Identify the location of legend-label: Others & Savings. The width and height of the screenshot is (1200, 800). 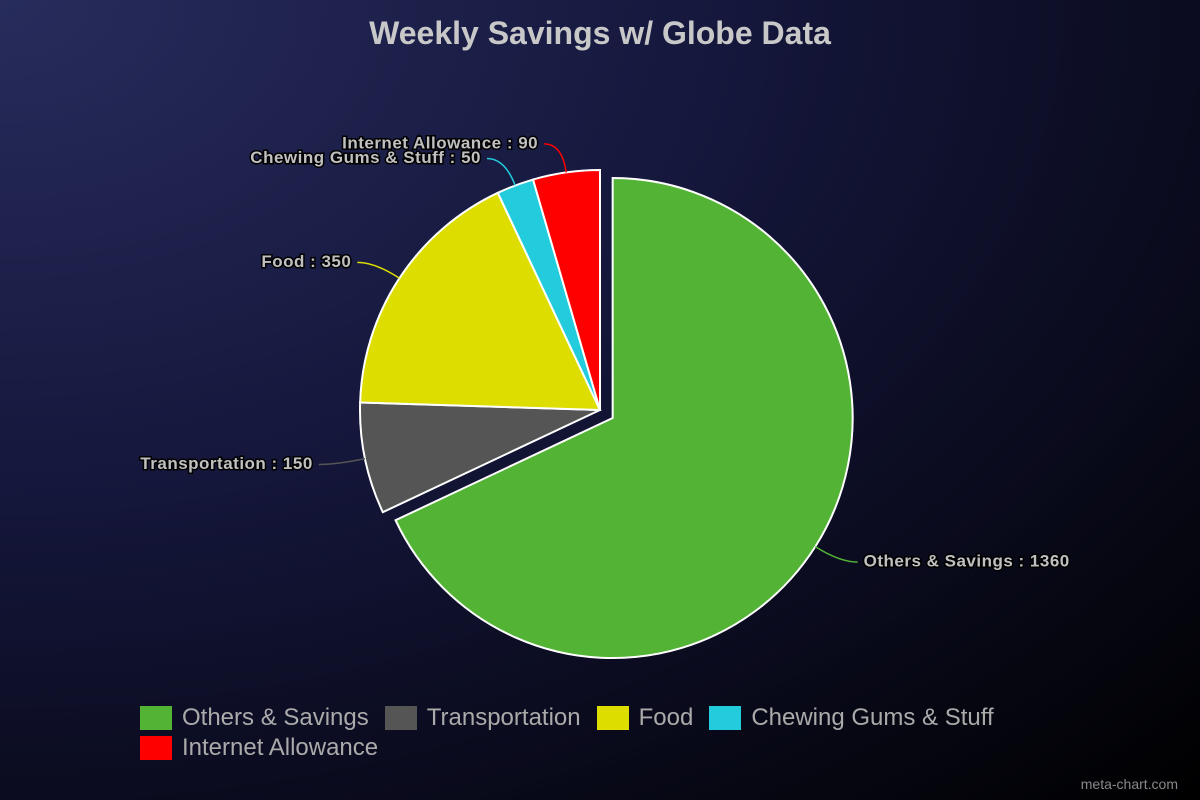
(275, 717).